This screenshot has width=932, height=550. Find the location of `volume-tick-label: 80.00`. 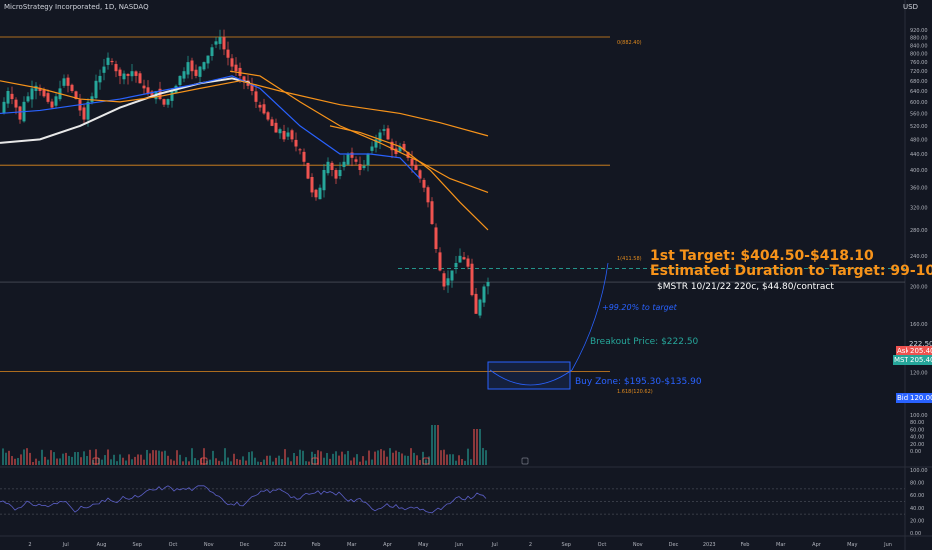

volume-tick-label: 80.00 is located at coordinates (917, 423).